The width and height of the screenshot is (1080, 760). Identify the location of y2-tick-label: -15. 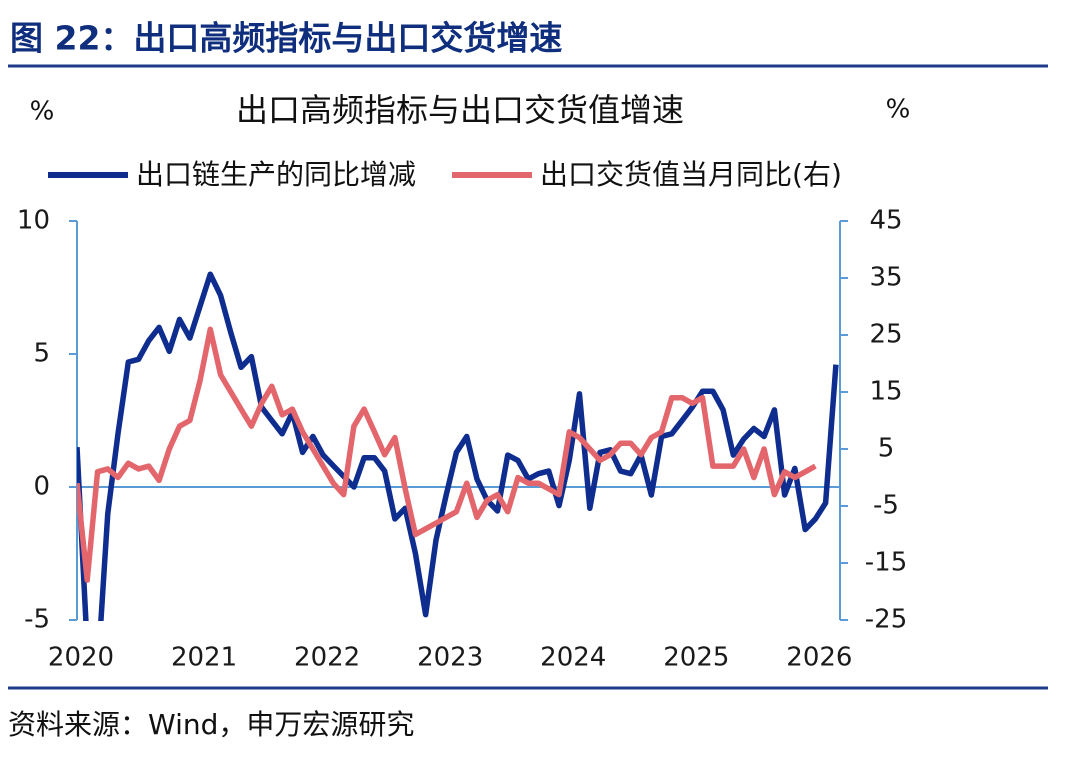
(886, 563).